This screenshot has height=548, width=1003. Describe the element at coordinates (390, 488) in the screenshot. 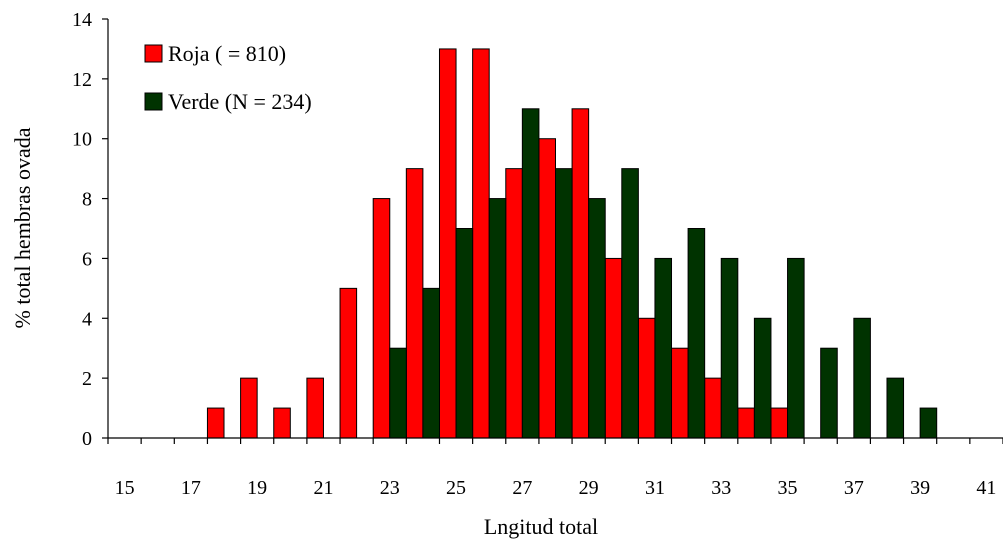

I see `x-tick-label: 23` at that location.